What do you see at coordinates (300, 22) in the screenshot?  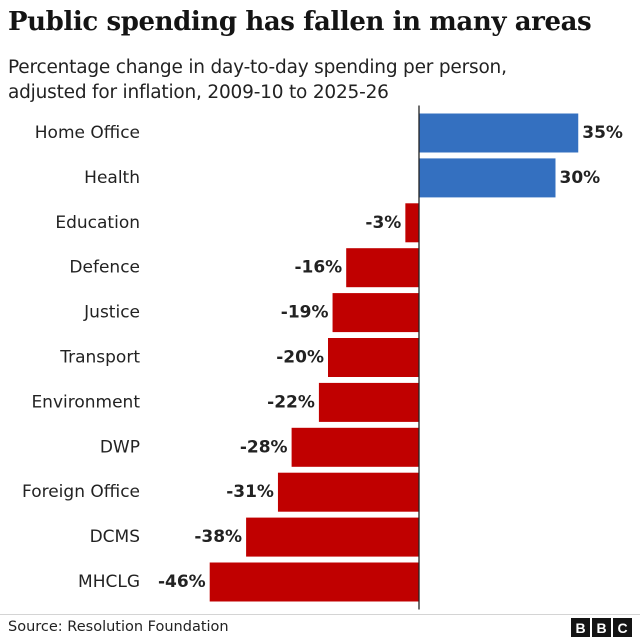 I see `chart-title: Public spending has fallen in many areas` at bounding box center [300, 22].